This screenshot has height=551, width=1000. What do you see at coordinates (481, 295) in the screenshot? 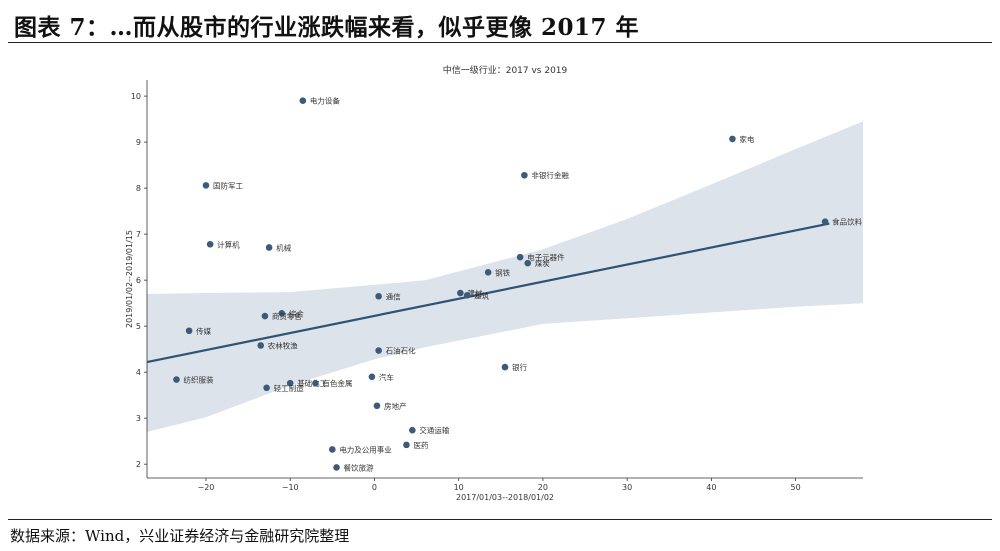
I see `data-point-label: 建筑` at bounding box center [481, 295].